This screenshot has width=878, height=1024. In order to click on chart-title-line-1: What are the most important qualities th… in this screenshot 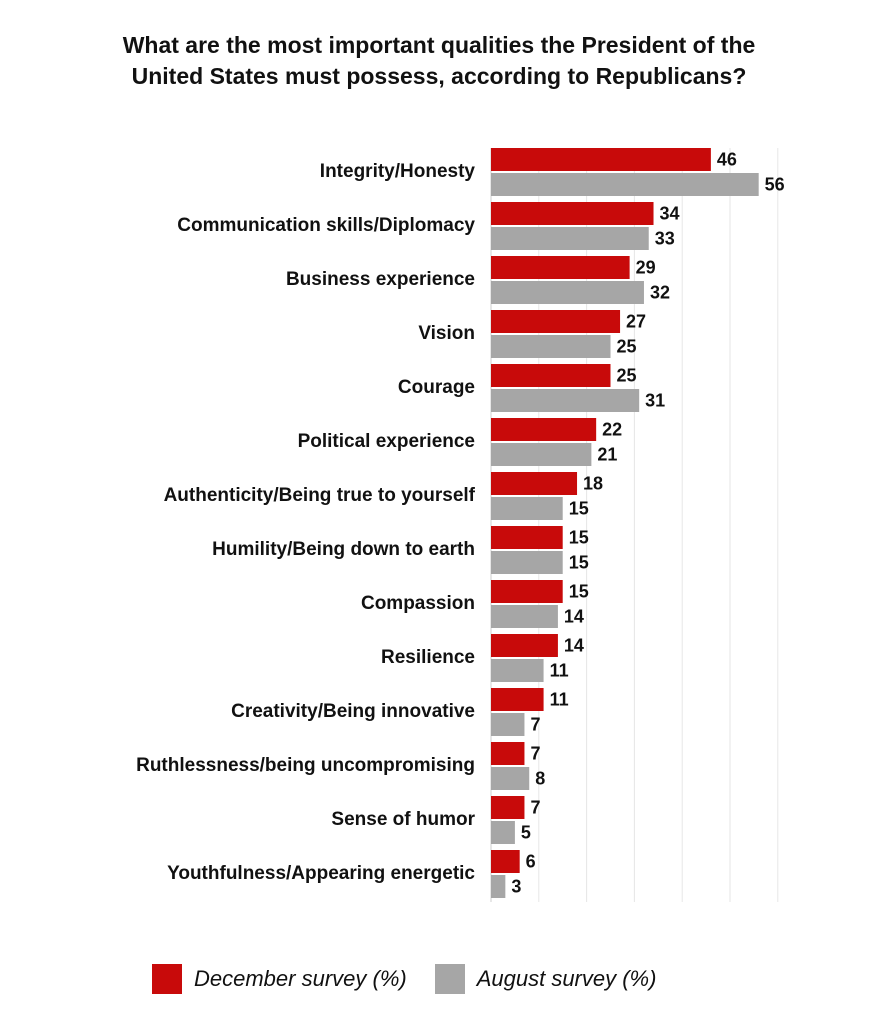, I will do `click(439, 45)`.